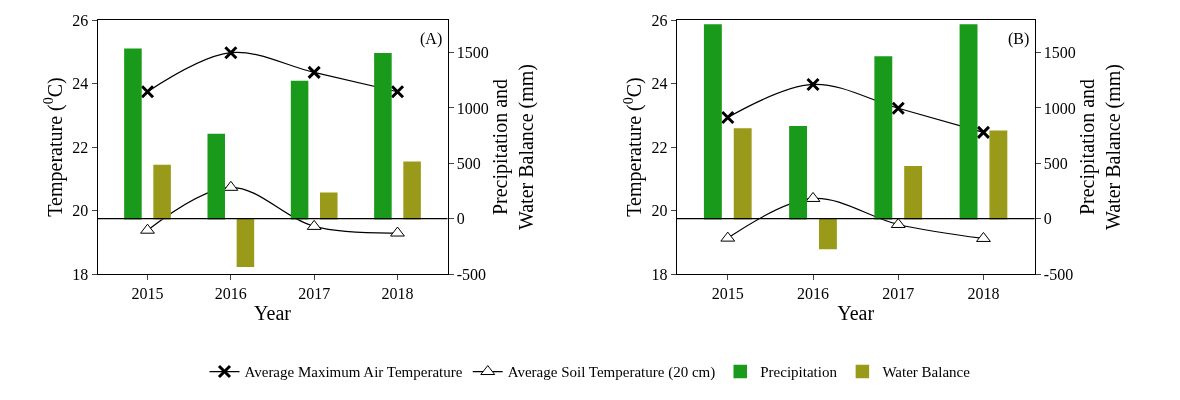 Image resolution: width=1180 pixels, height=400 pixels. Describe the element at coordinates (431, 39) in the screenshot. I see `annotation: (A)` at that location.